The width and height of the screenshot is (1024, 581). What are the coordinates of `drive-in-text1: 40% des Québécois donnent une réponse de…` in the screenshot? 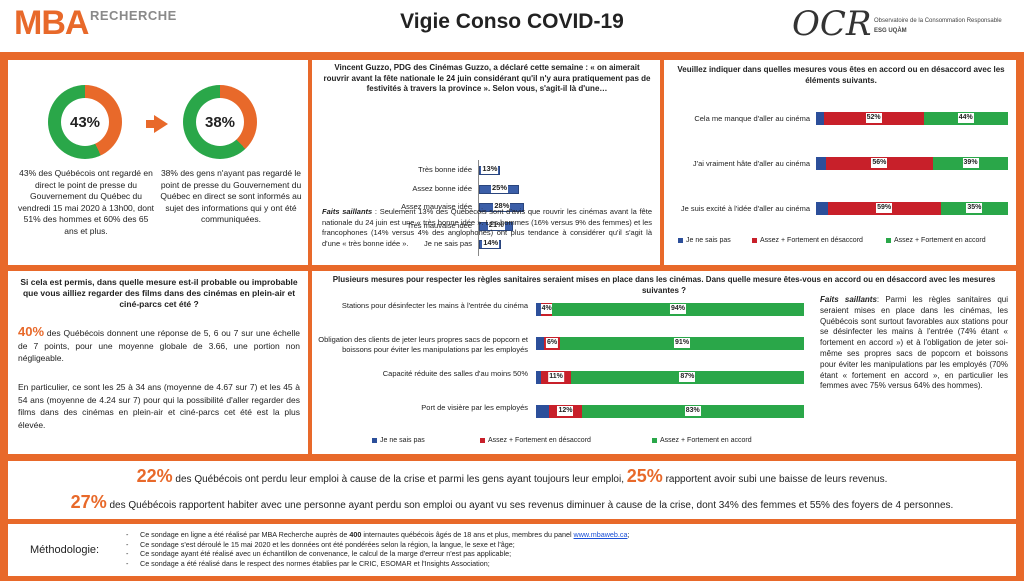 It's located at (159, 344).